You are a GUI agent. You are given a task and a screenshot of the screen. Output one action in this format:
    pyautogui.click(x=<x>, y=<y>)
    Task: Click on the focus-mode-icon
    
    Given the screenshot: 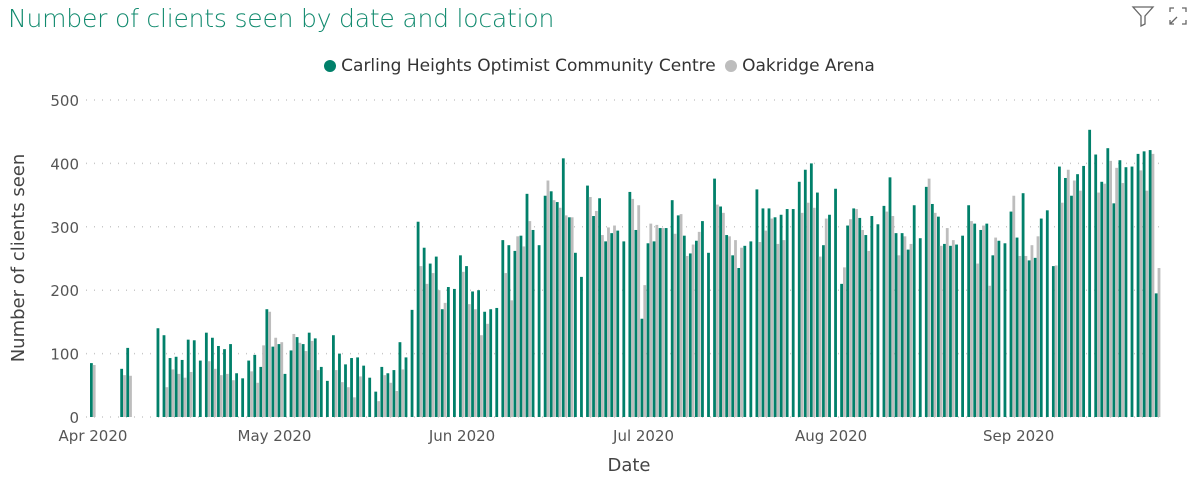 What is the action you would take?
    pyautogui.click(x=1178, y=16)
    